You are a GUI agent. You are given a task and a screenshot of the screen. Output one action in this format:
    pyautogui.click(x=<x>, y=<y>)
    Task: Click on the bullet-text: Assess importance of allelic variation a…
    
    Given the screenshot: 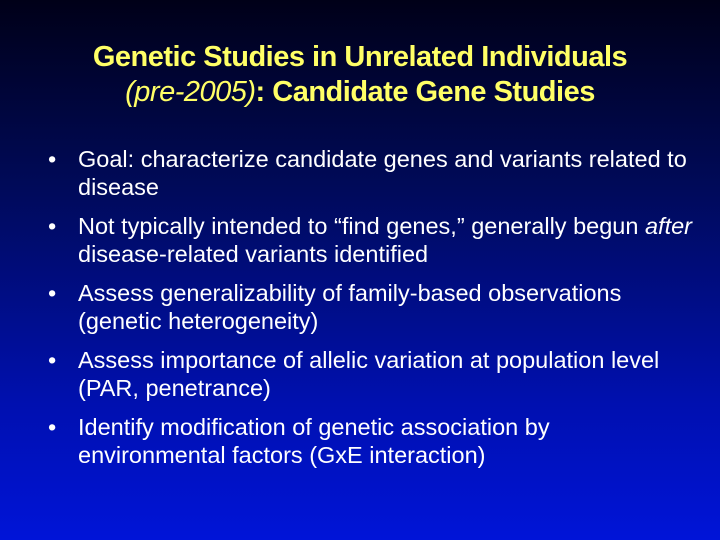 What is the action you would take?
    pyautogui.click(x=369, y=374)
    